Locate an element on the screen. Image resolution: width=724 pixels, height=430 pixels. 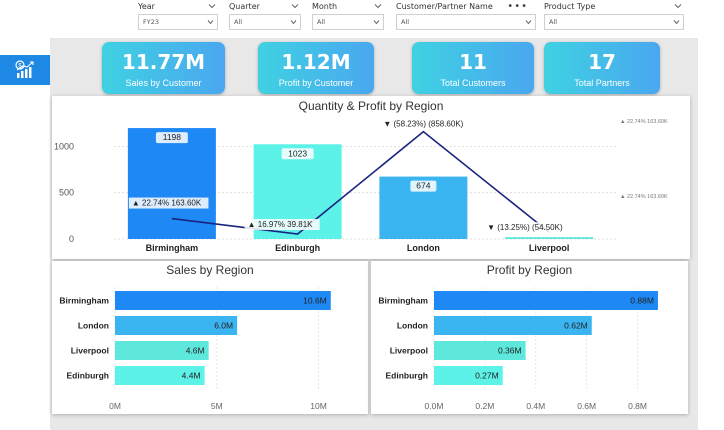
data-label: 4.6M is located at coordinates (195, 351).